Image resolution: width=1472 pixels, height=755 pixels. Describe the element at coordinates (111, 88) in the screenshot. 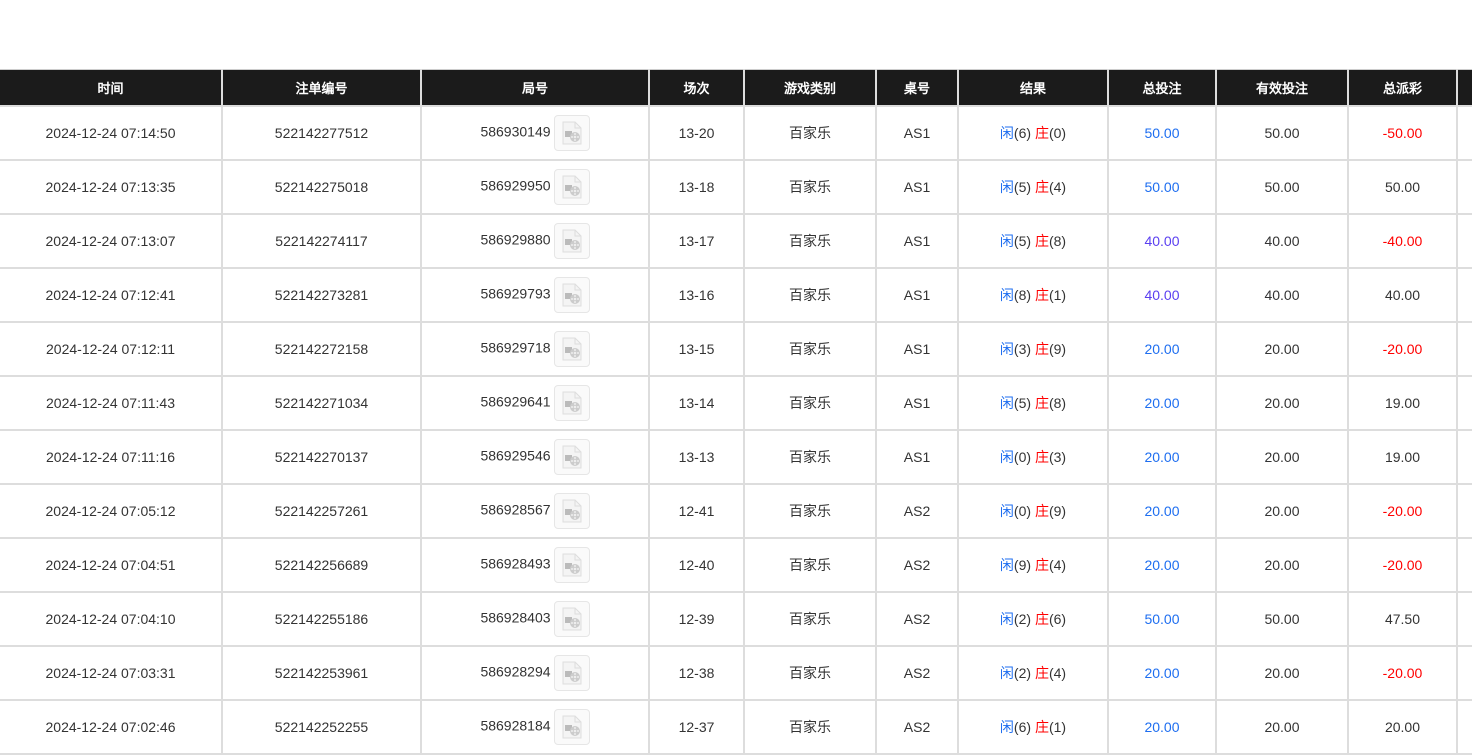

I see `header-time: 时间` at that location.